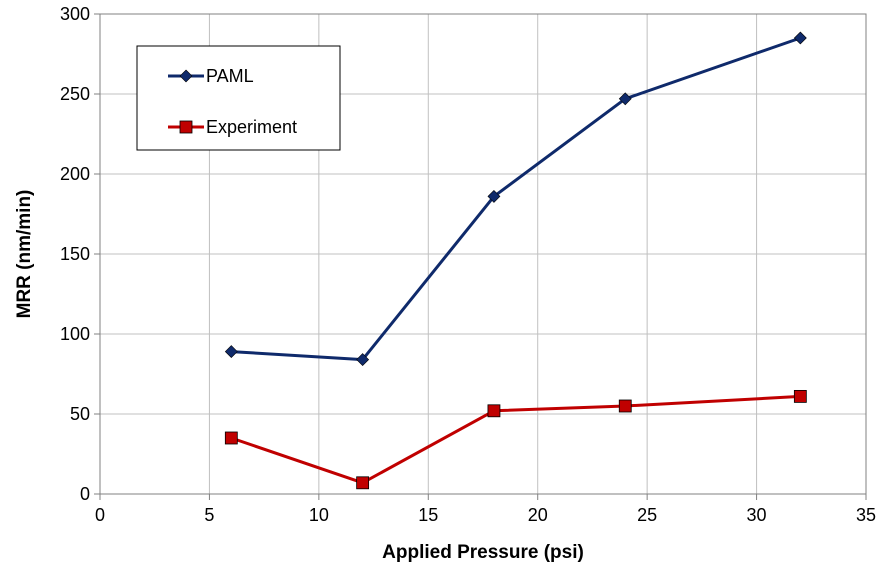 This screenshot has height=569, width=883. Describe the element at coordinates (251, 127) in the screenshot. I see `legend-label: Experiment` at that location.